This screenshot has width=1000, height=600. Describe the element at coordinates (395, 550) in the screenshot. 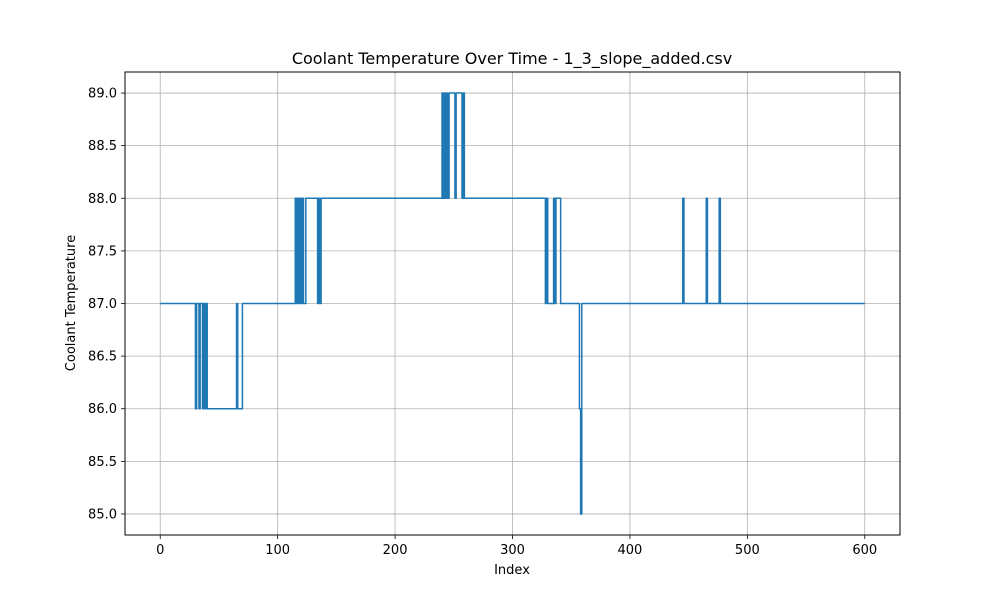

I see `x-tick-label: 200` at that location.